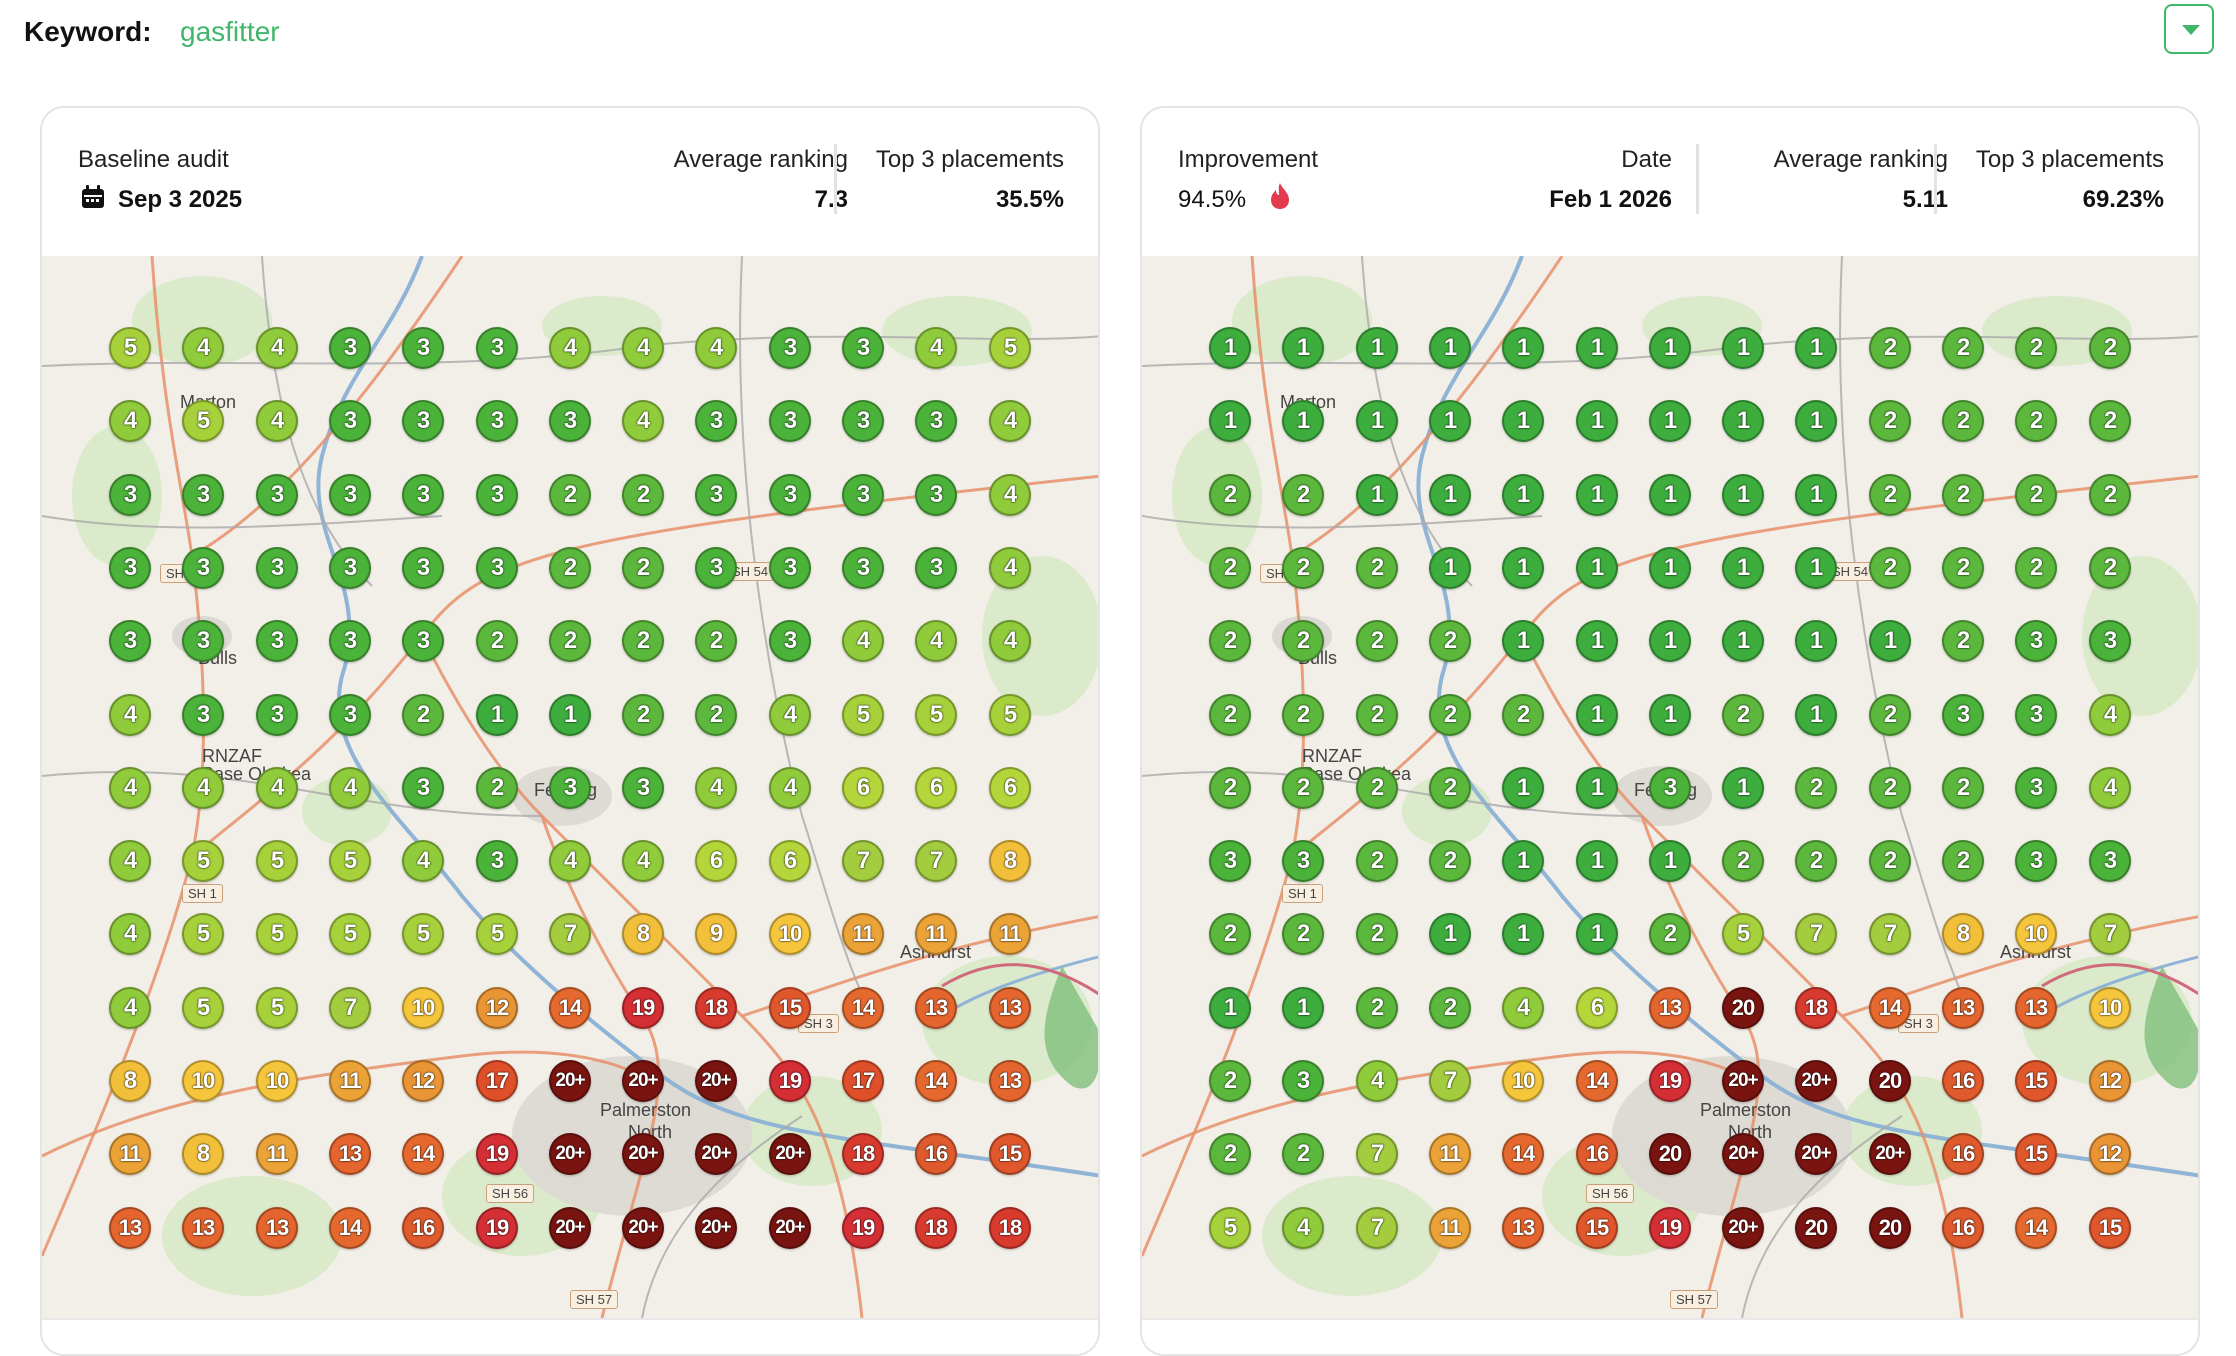 This screenshot has height=1356, width=2236. What do you see at coordinates (1670, 1154) in the screenshot?
I see `rank-marker: 20` at bounding box center [1670, 1154].